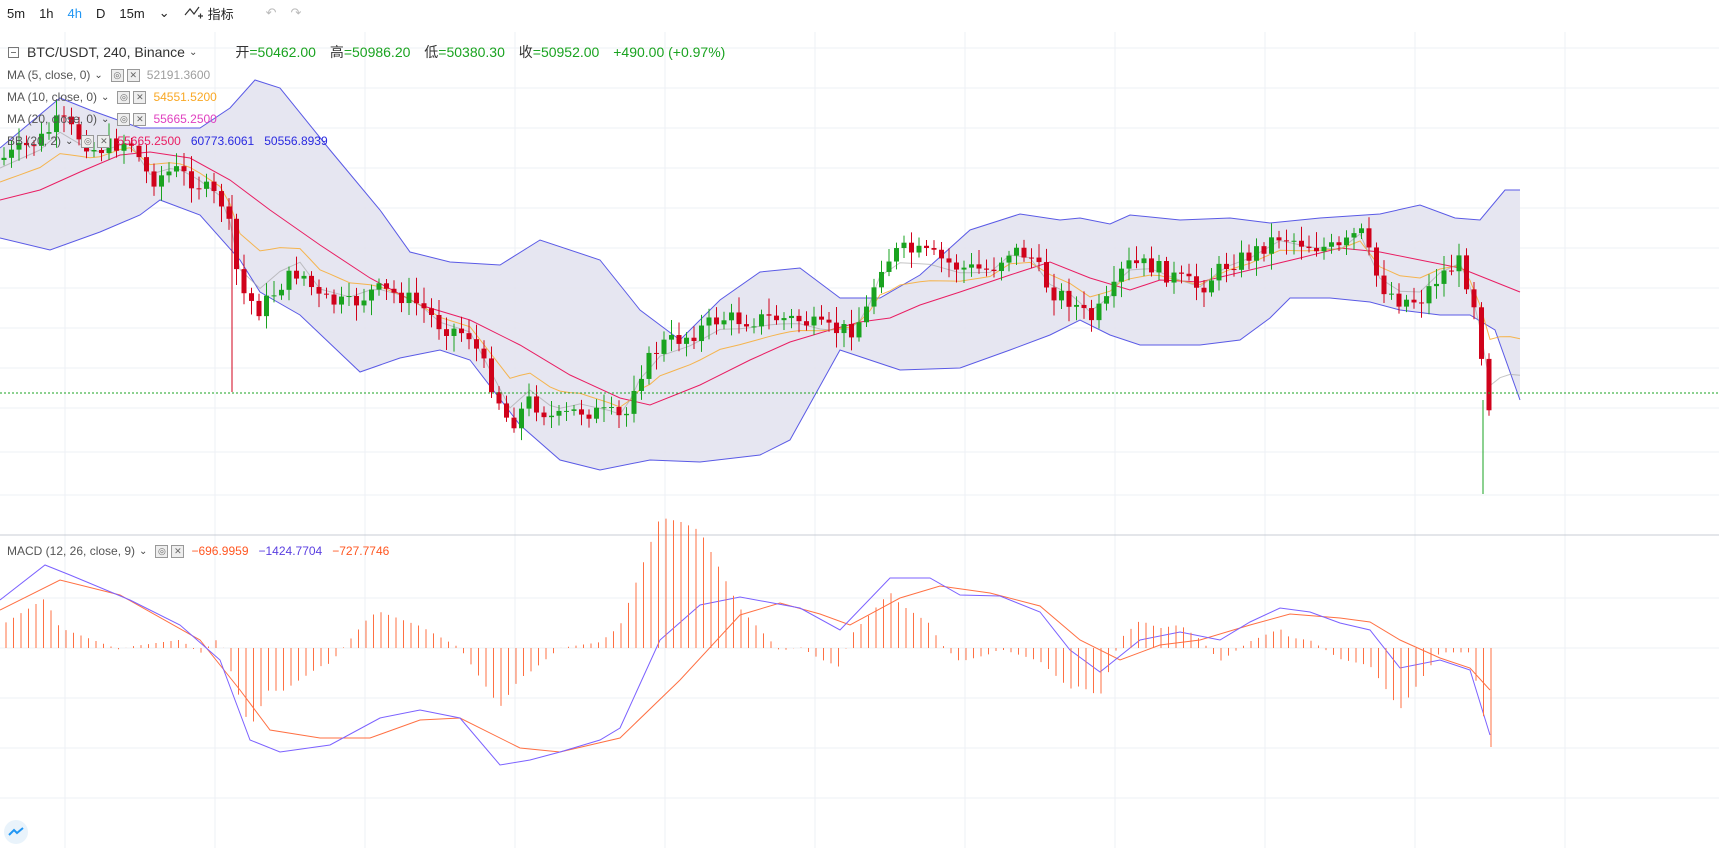 This screenshot has width=1719, height=849. What do you see at coordinates (132, 13) in the screenshot?
I see `interval-15m: 15m` at bounding box center [132, 13].